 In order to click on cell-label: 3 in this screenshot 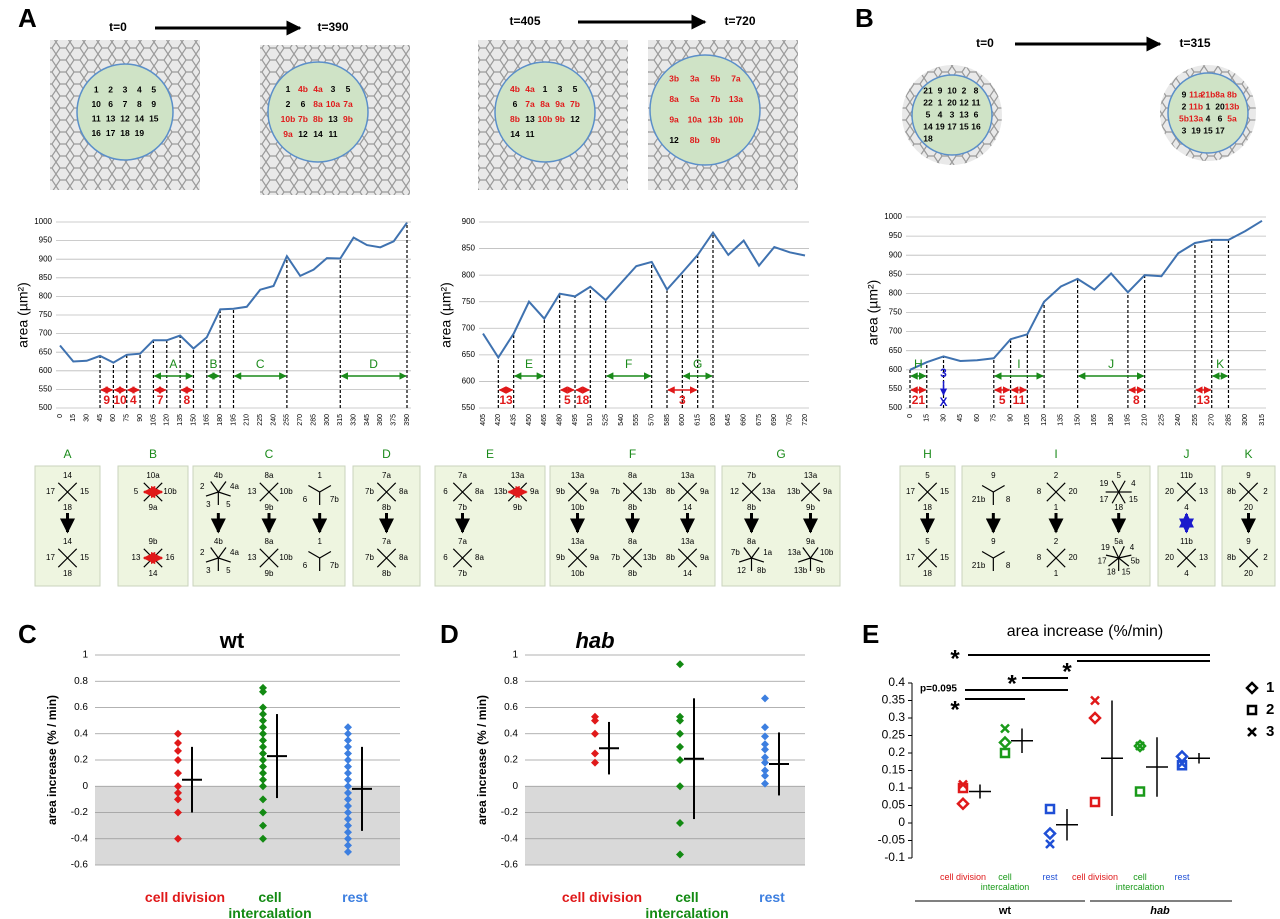, I will do `click(333, 89)`.